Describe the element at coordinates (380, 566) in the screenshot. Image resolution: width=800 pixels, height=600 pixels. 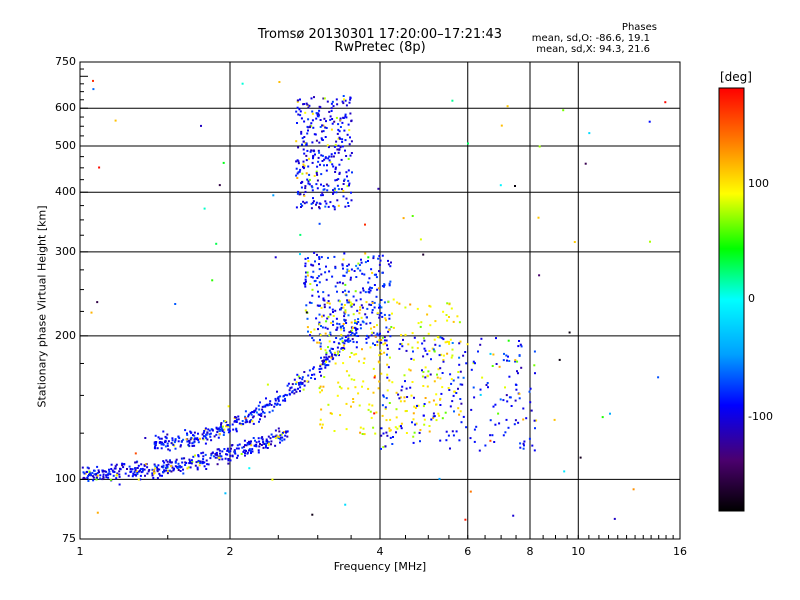
I see `x-axis-label: Frequency [MHz]` at that location.